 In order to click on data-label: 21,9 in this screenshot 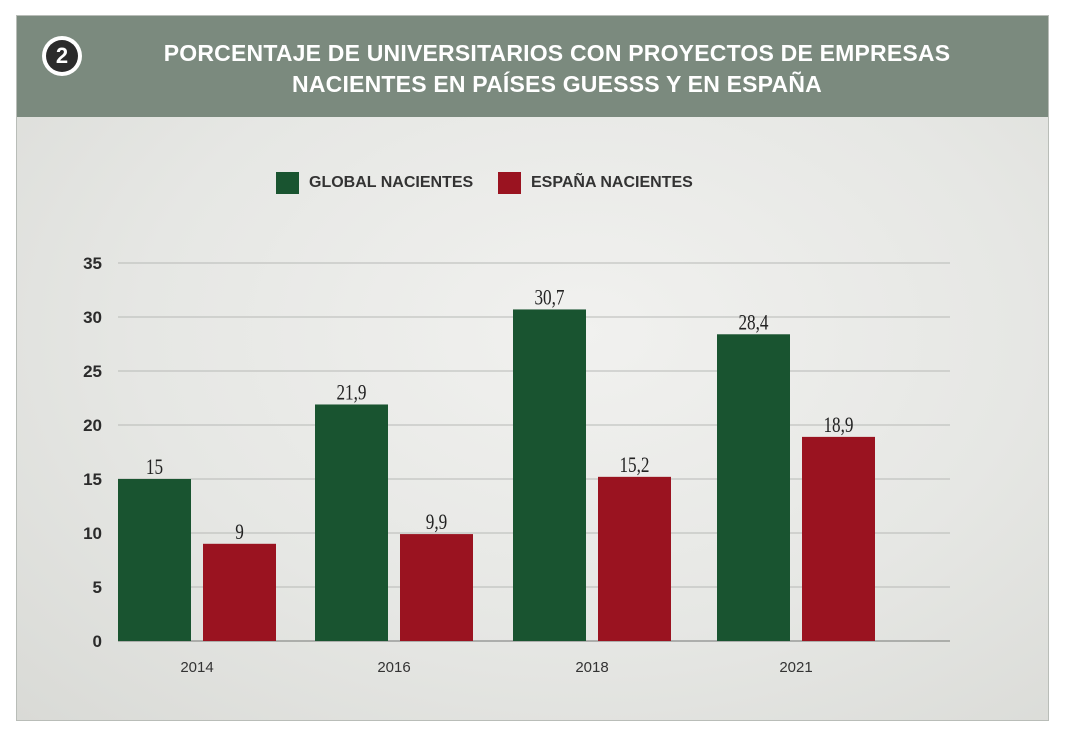, I will do `click(351, 393)`.